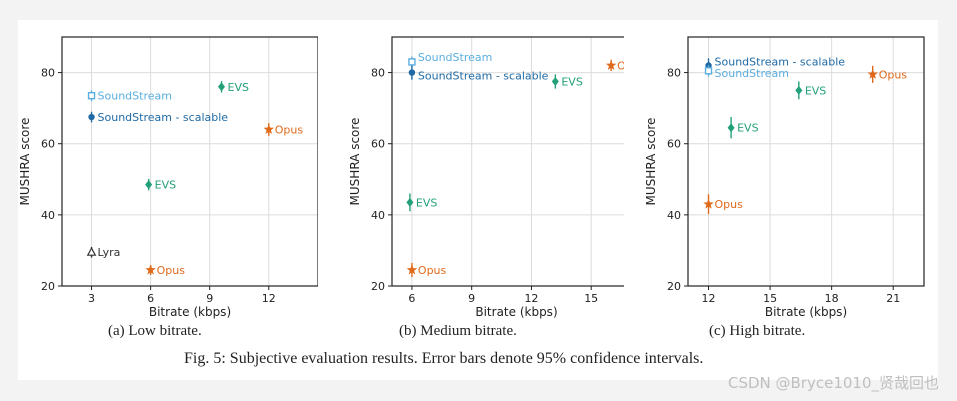 The image size is (957, 401). What do you see at coordinates (832, 298) in the screenshot?
I see `x-tick-label: 18` at bounding box center [832, 298].